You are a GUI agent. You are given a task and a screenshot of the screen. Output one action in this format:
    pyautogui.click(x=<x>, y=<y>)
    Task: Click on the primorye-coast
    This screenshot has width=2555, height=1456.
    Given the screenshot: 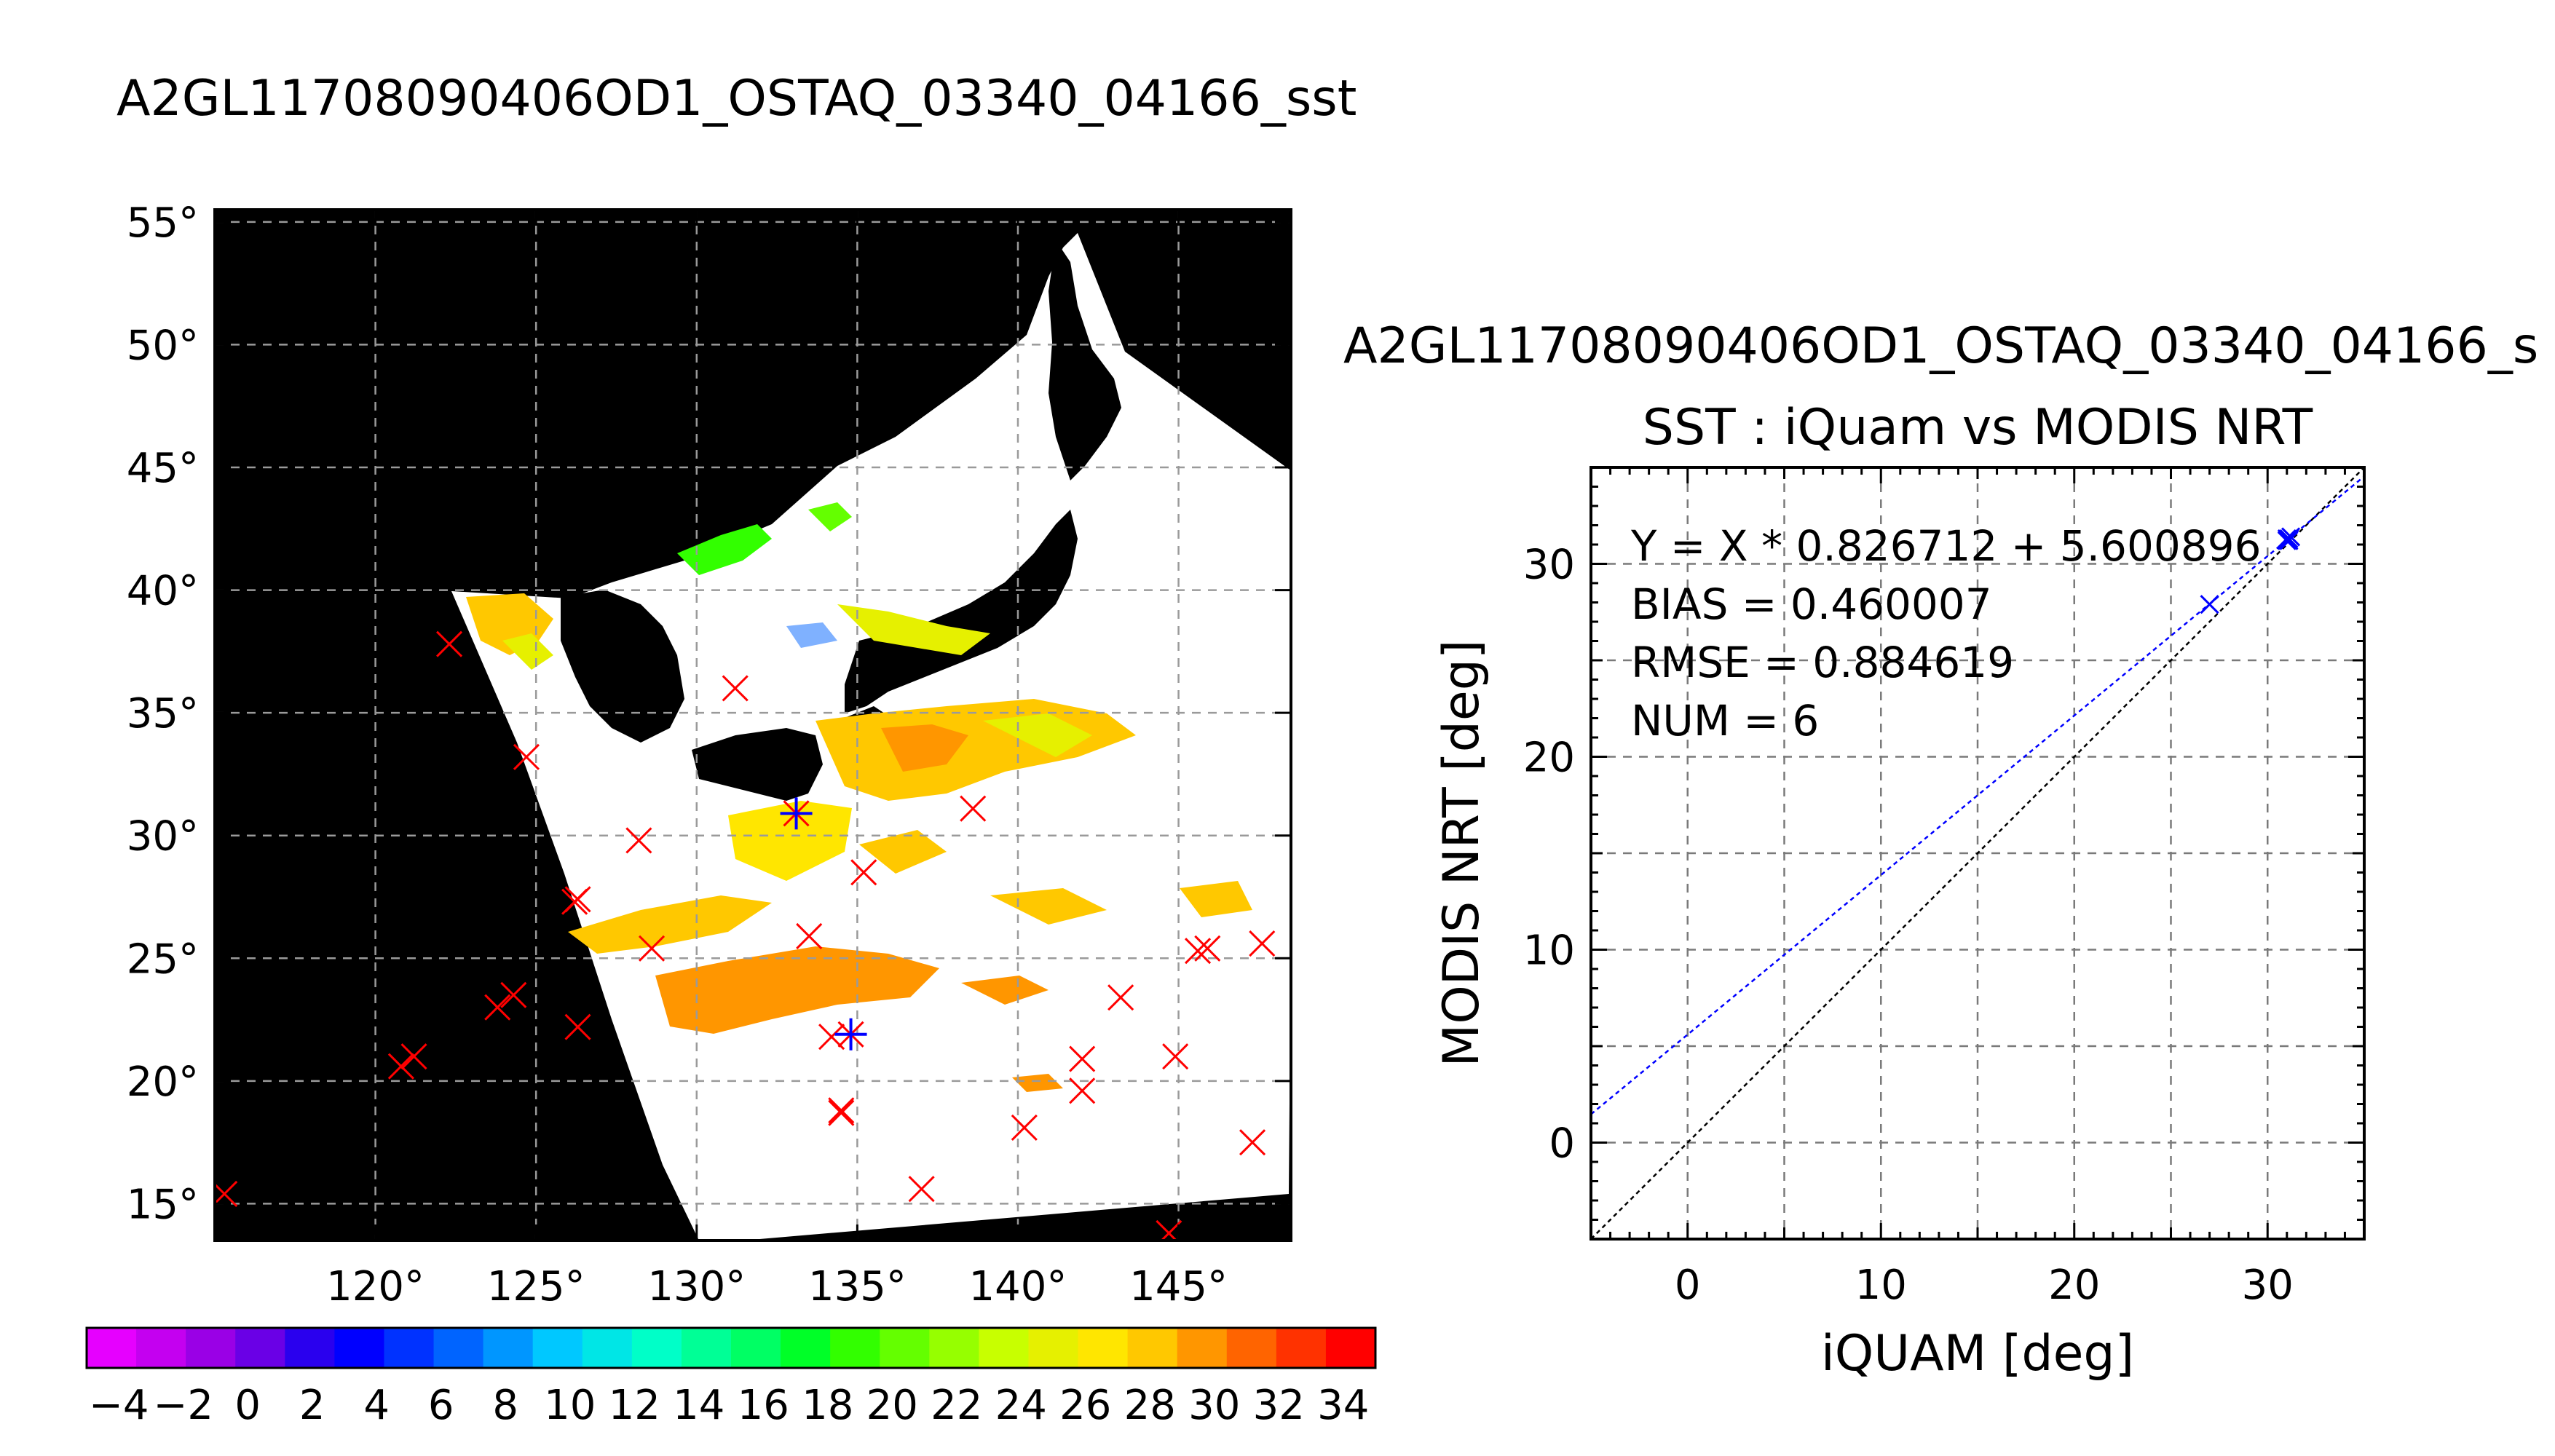 What is the action you would take?
    pyautogui.click(x=968, y=342)
    